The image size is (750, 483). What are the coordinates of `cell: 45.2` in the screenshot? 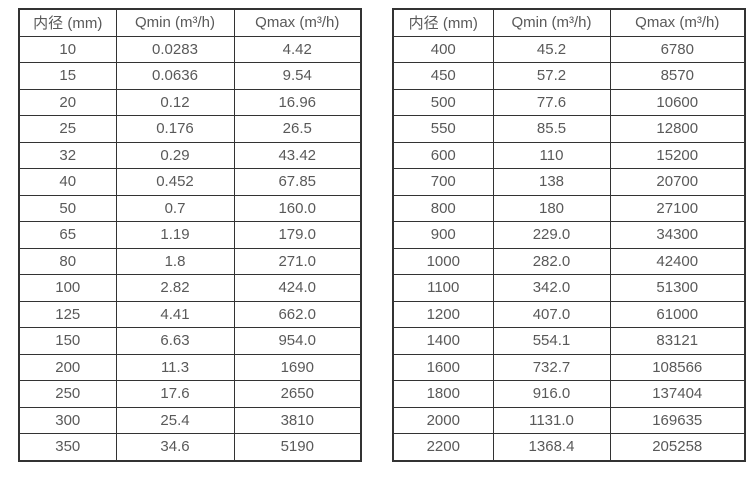 It's located at (551, 49).